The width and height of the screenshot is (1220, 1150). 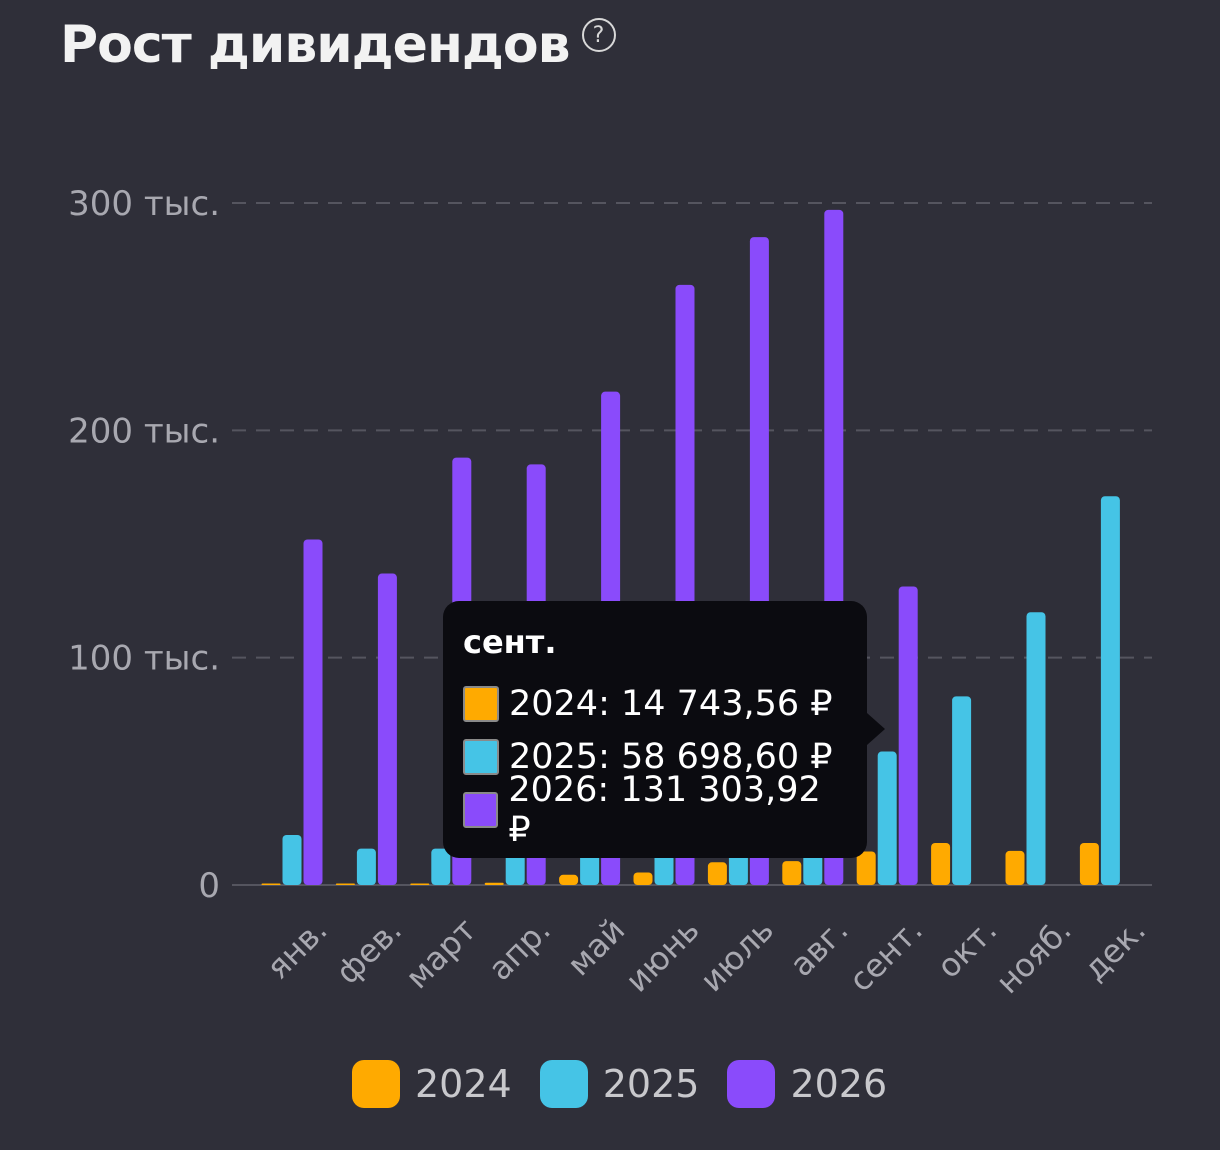 I want to click on y-axis-labels: 0 100 тыс. 200 тыс. 300 тыс., so click(x=144, y=545).